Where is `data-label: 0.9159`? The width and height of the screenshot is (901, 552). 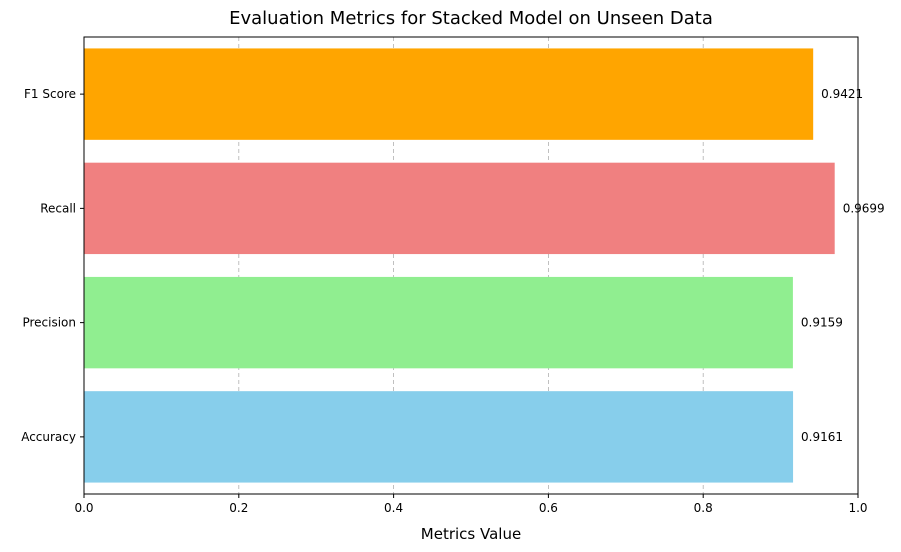 data-label: 0.9159 is located at coordinates (822, 323).